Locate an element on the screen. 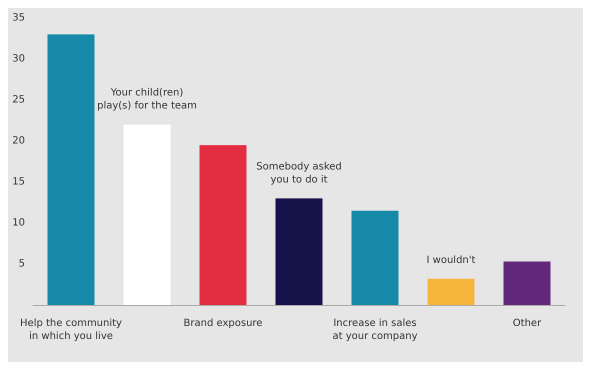  y-tick-label: 30 is located at coordinates (18, 59).